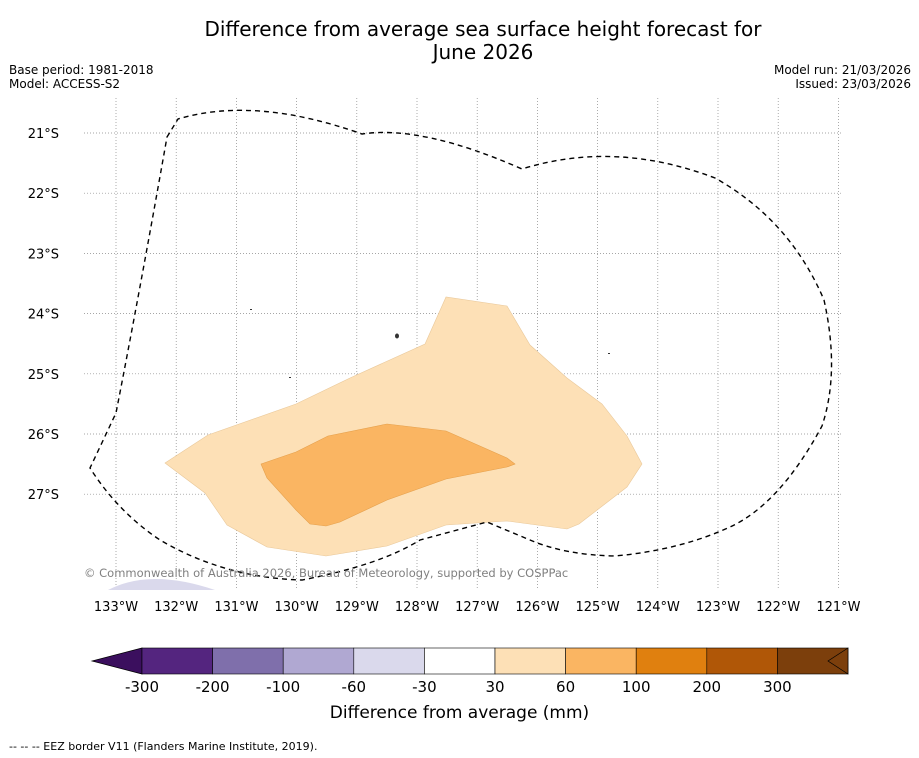 This screenshot has height=758, width=919. Describe the element at coordinates (424, 687) in the screenshot. I see `colorbar-tick-label: -30` at that location.